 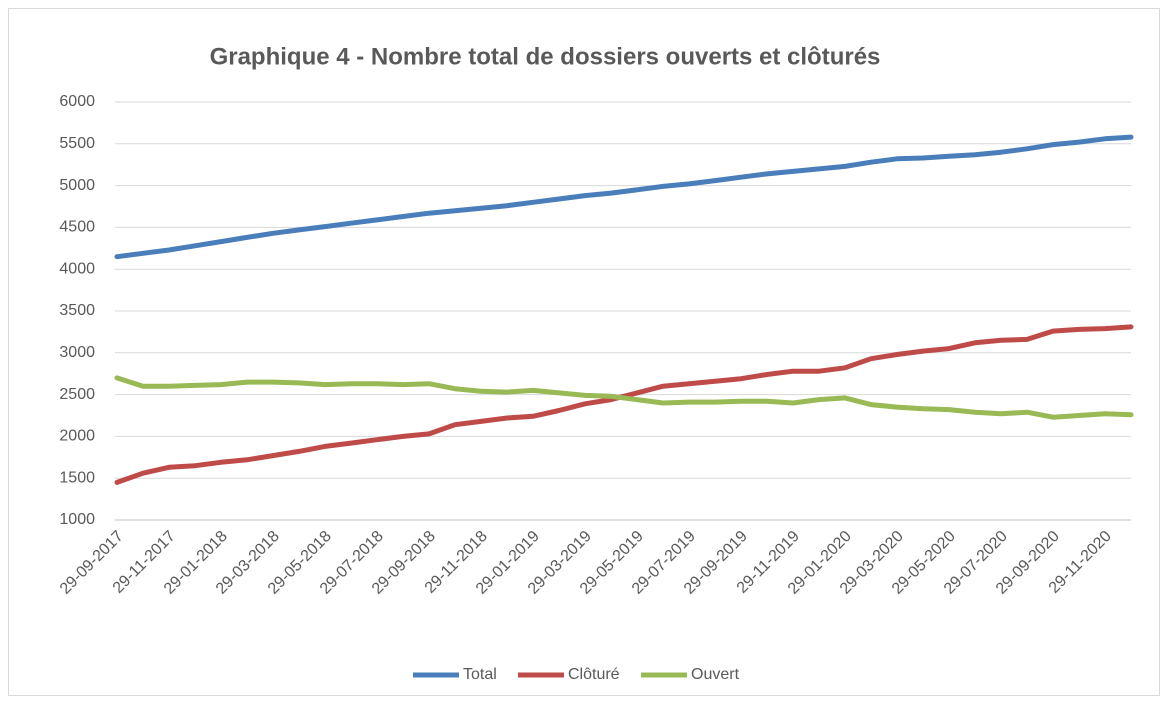 What do you see at coordinates (624, 397) in the screenshot?
I see `series-line` at bounding box center [624, 397].